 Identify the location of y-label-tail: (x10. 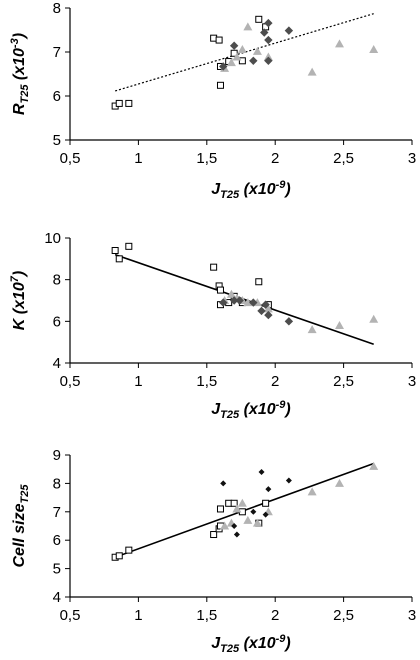
(19, 66).